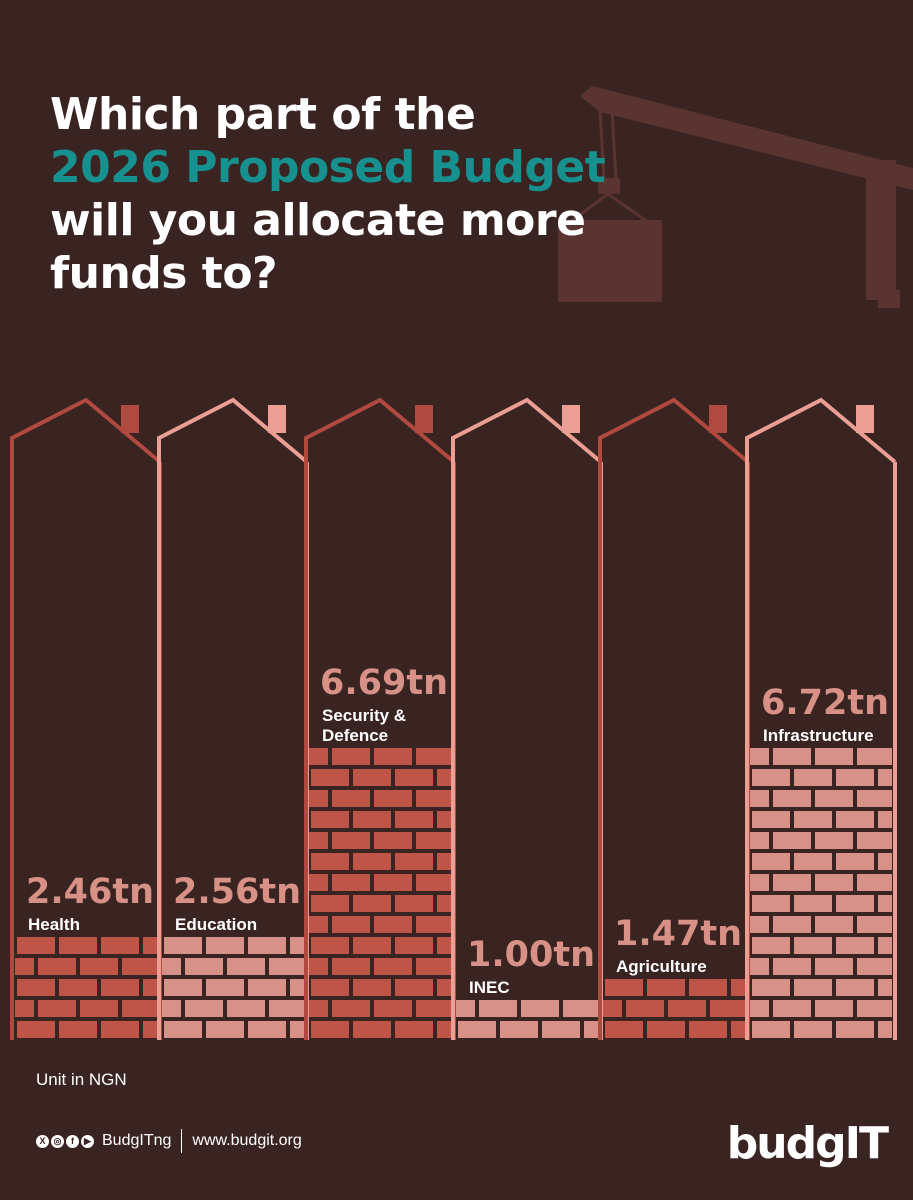  I want to click on x-icon: X, so click(42, 1141).